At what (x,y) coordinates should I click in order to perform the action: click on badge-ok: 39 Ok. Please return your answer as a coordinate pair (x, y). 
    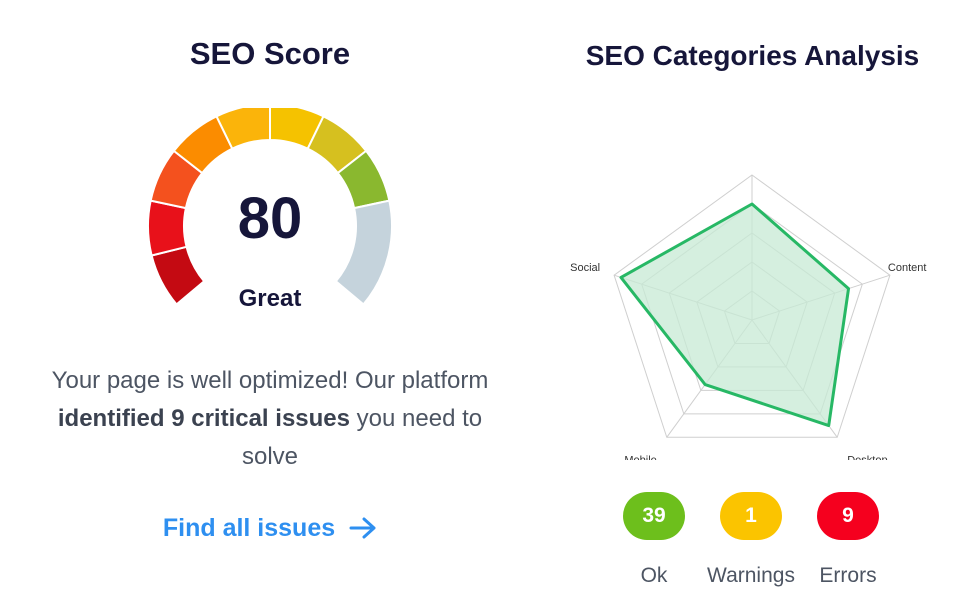
    Looking at the image, I should click on (654, 540).